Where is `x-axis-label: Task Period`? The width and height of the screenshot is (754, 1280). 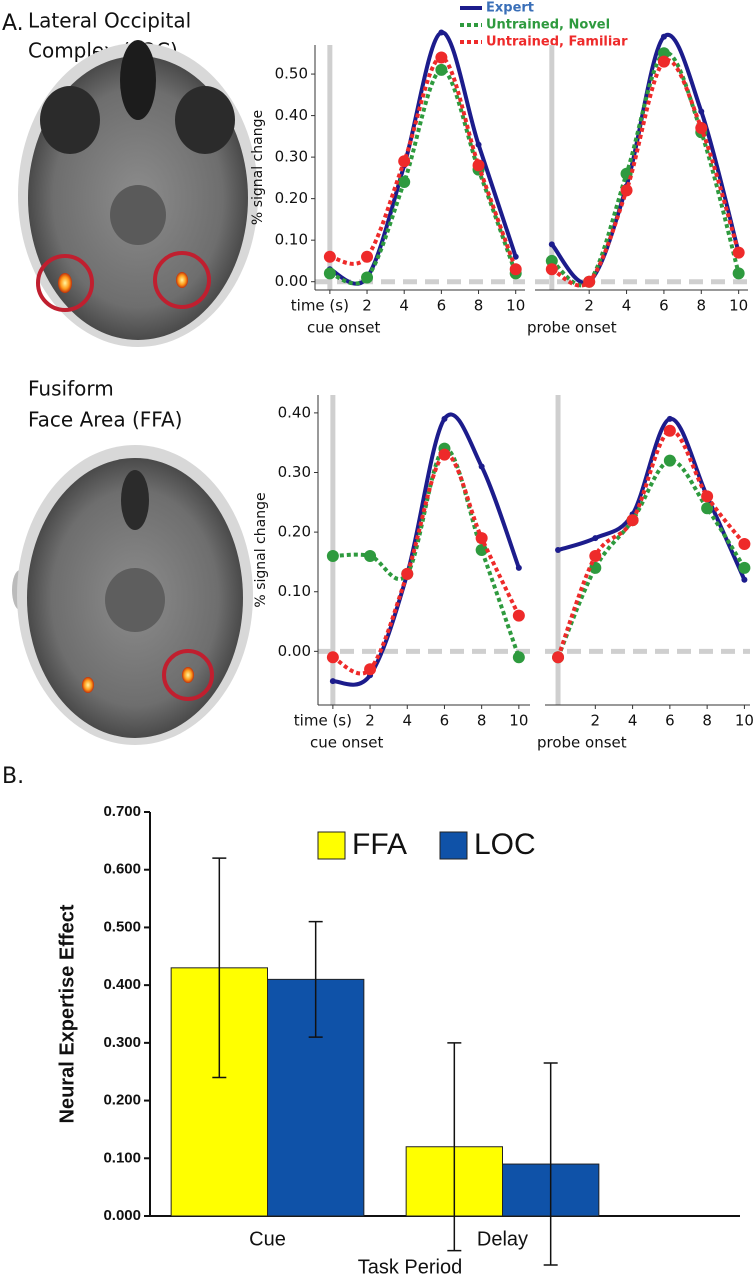
x-axis-label: Task Period is located at coordinates (410, 1267).